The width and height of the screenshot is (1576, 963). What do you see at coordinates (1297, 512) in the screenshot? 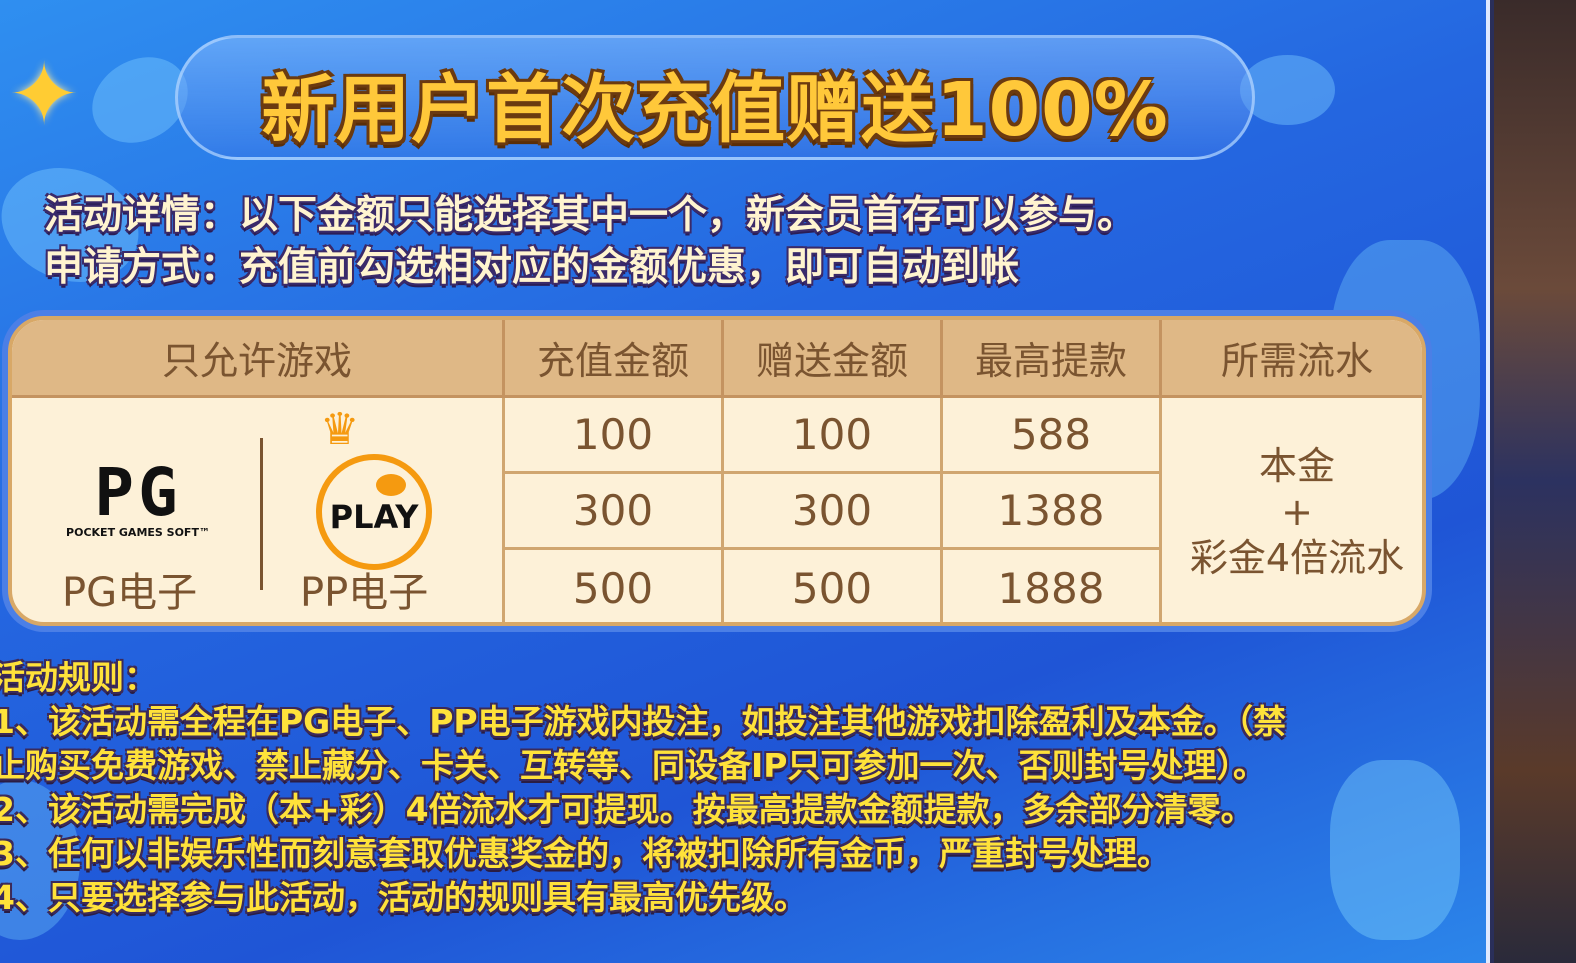
I see `turnover-plus: +` at bounding box center [1297, 512].